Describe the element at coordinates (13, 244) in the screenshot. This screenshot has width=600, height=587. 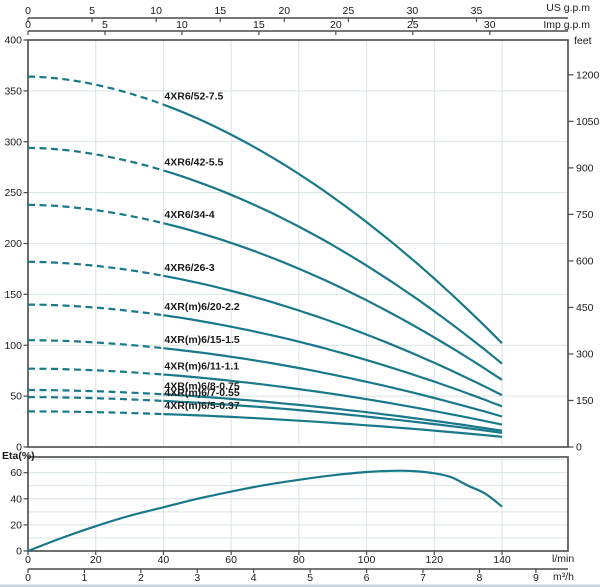
I see `head-axis-tick-label: 200` at that location.